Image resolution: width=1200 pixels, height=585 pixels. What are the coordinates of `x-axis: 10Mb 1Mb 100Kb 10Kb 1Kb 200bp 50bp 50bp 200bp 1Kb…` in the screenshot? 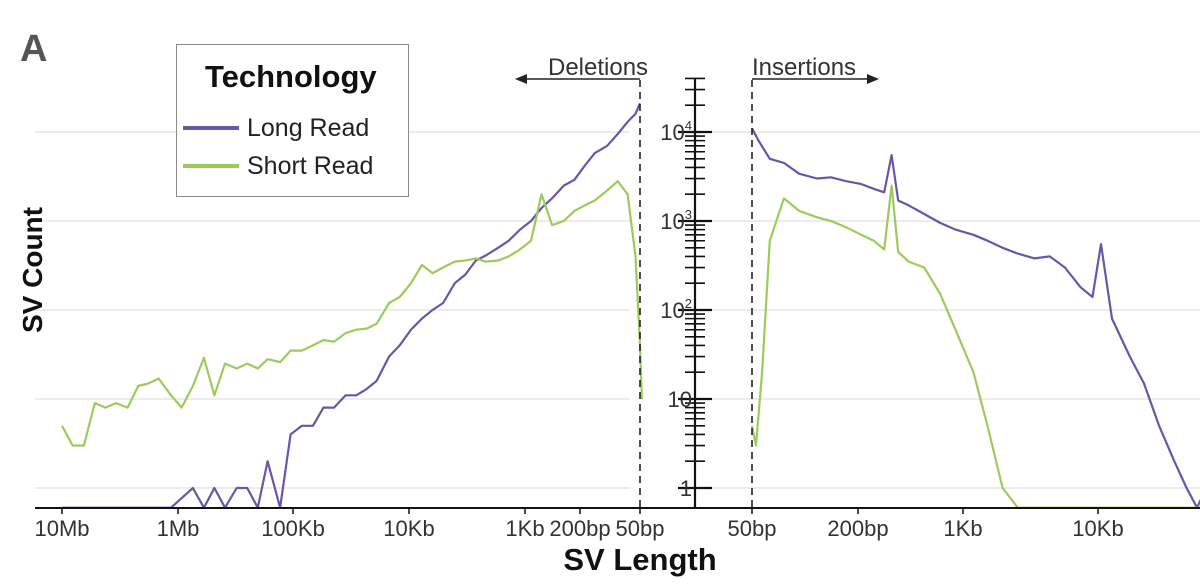 It's located at (617, 524).